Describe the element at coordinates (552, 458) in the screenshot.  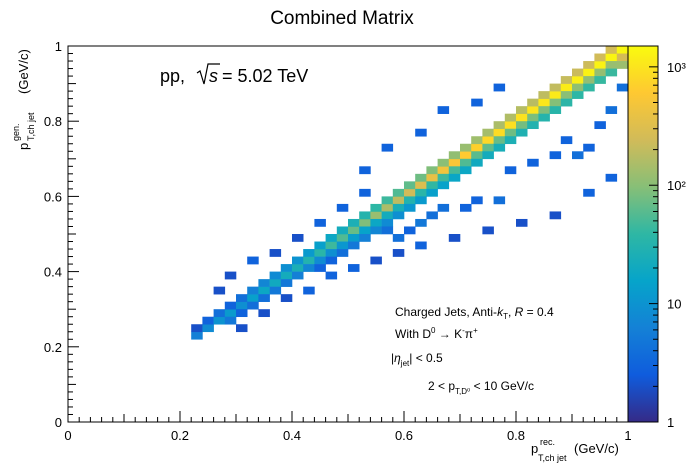
I see `x-axis-label-sub: T,ch jet` at that location.